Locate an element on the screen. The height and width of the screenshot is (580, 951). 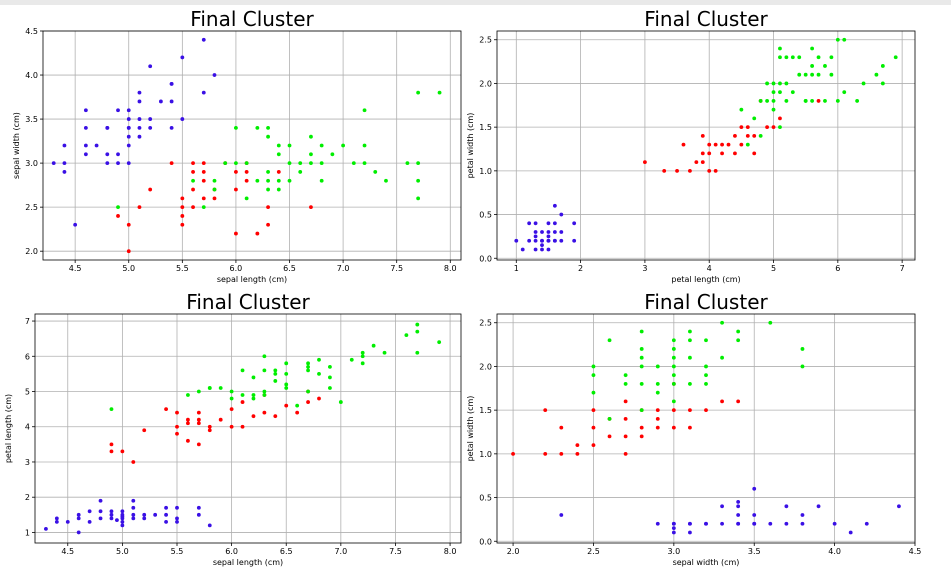
y-axis-label: sepal width (cm) is located at coordinates (16, 145).